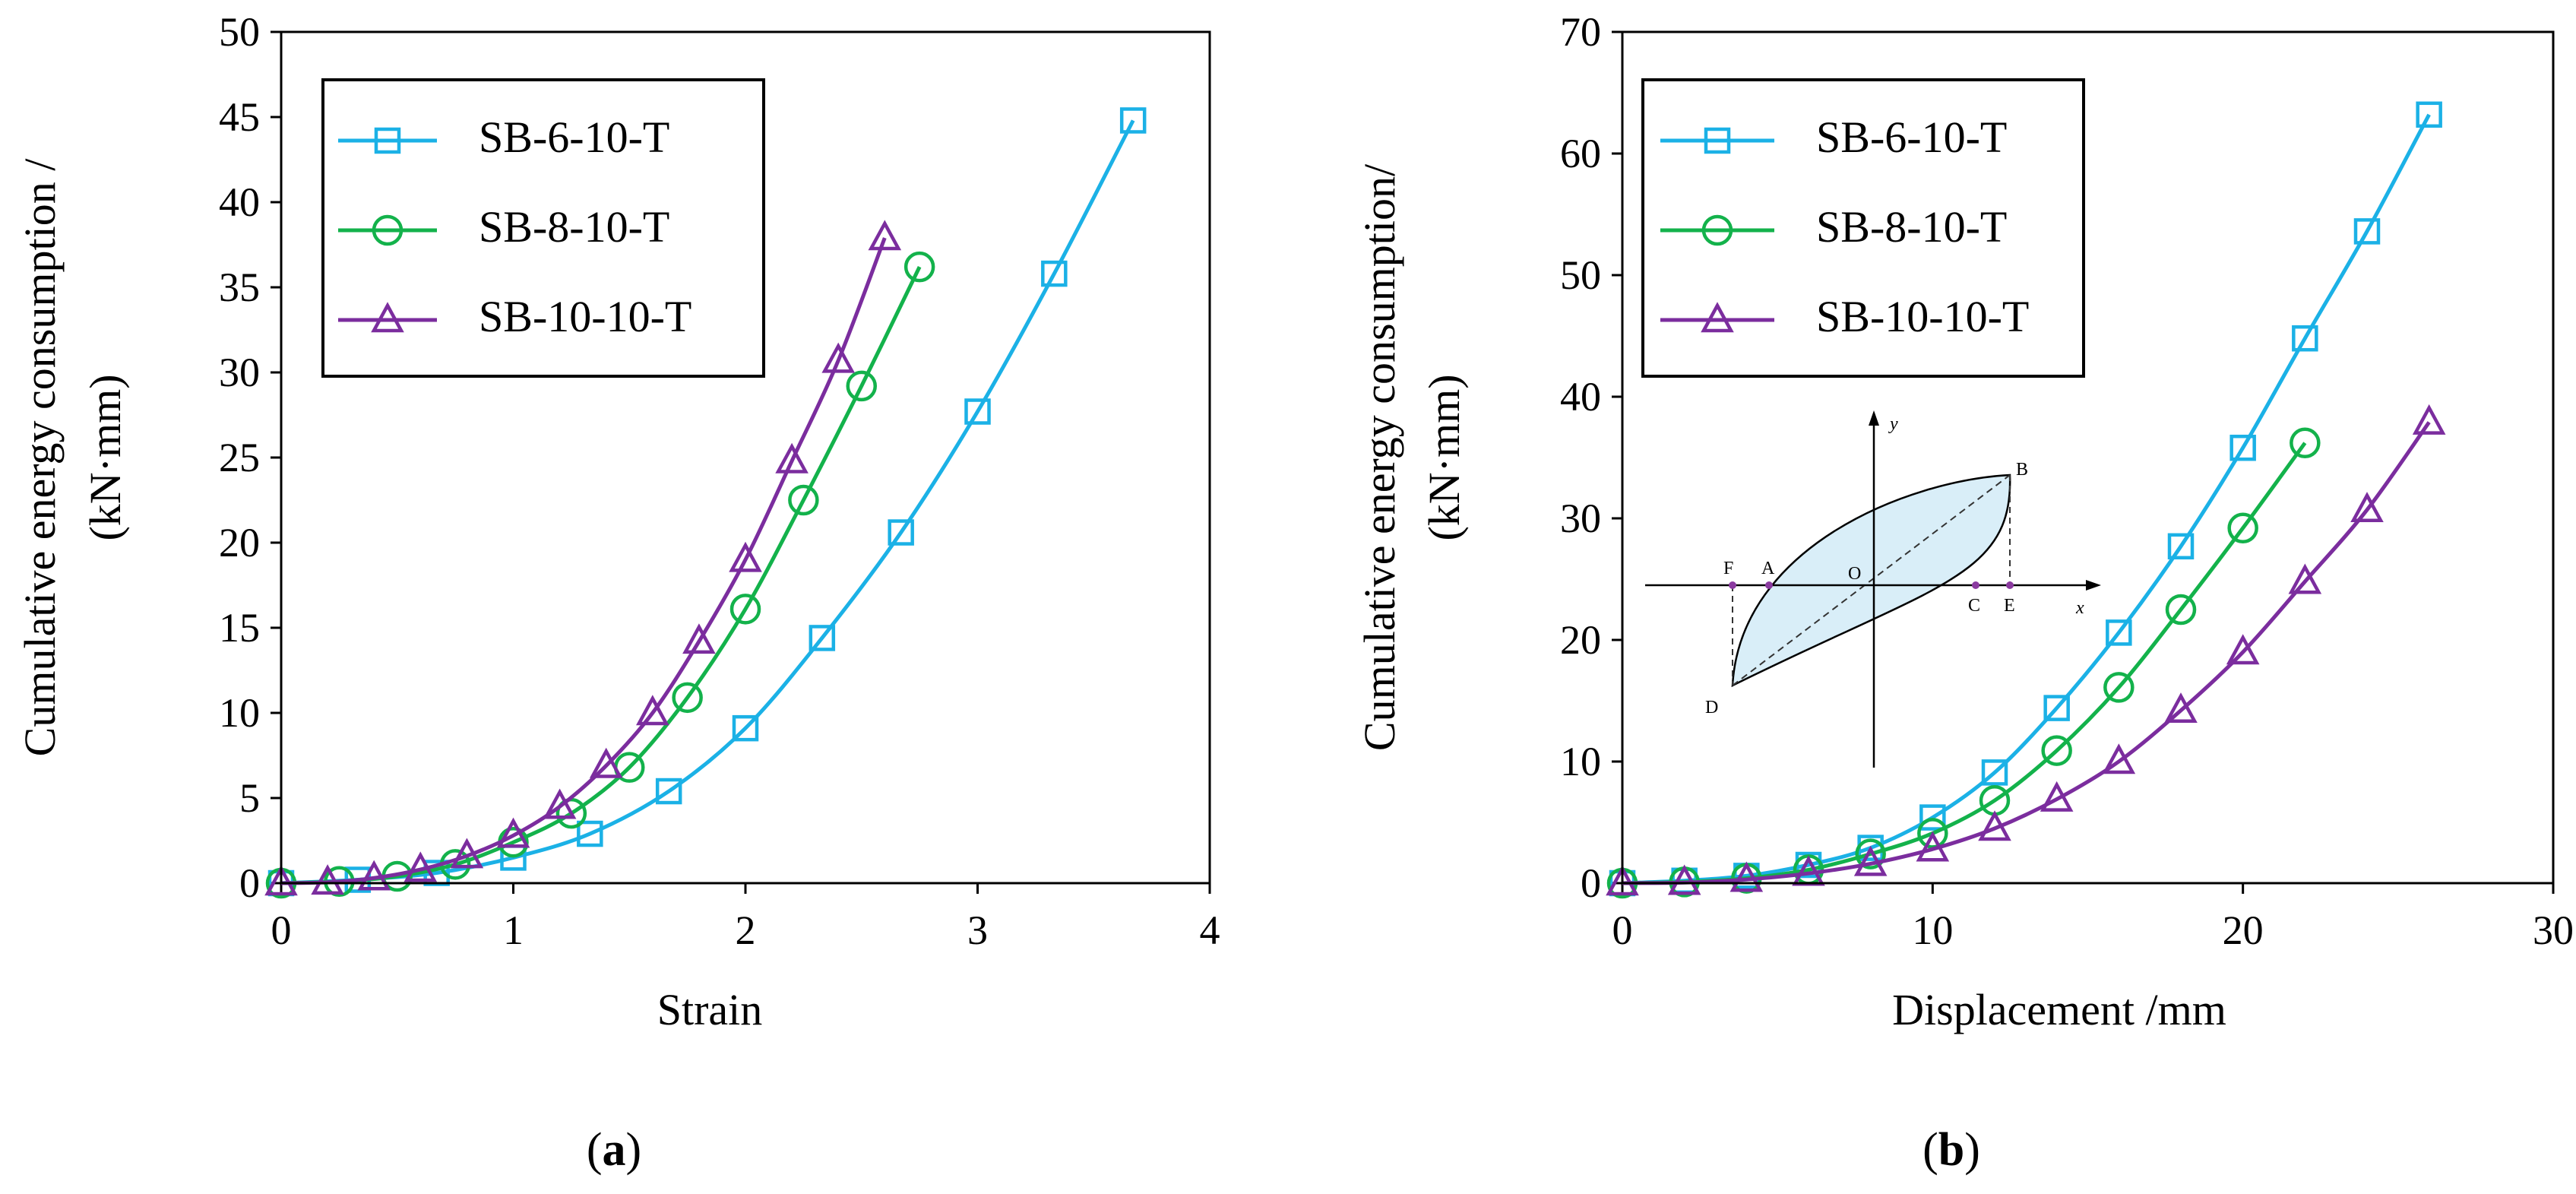 The height and width of the screenshot is (1194, 2576). Describe the element at coordinates (1975, 585) in the screenshot. I see `inset-point-c` at that location.